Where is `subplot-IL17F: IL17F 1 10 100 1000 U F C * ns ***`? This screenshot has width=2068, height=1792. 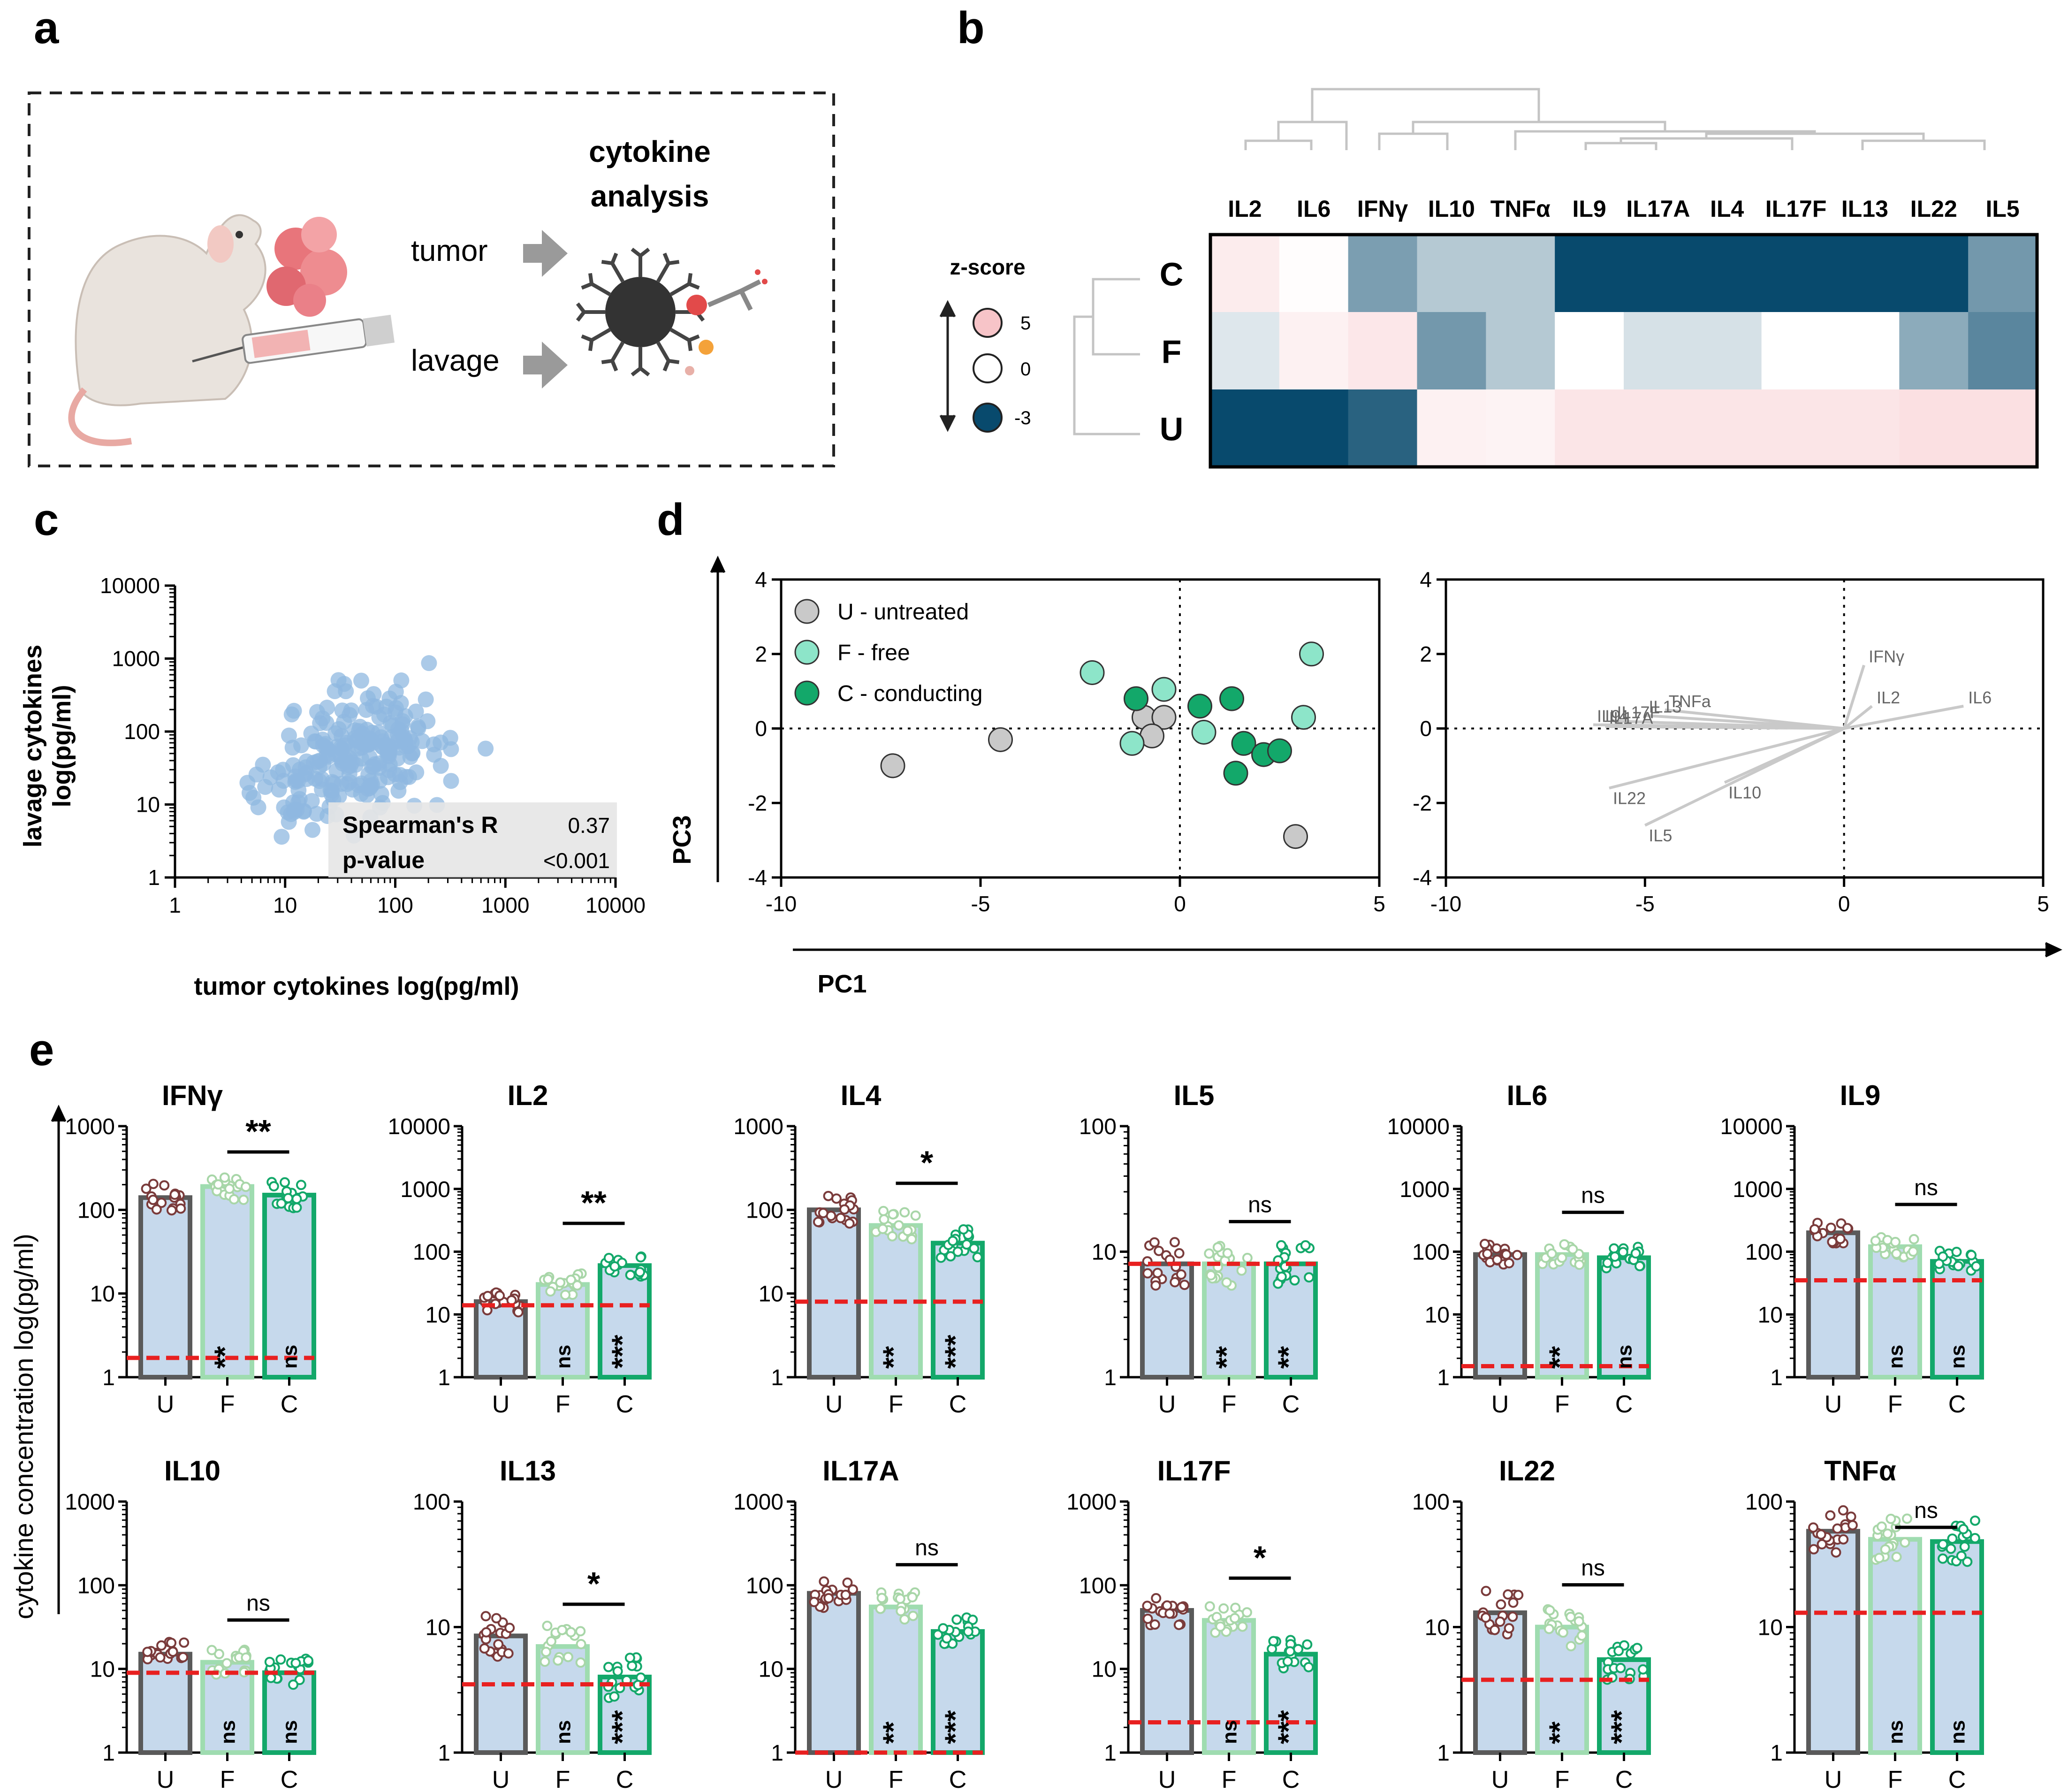 subplot-IL17F: IL17F 1 10 100 1000 U F C * ns *** is located at coordinates (1192, 1623).